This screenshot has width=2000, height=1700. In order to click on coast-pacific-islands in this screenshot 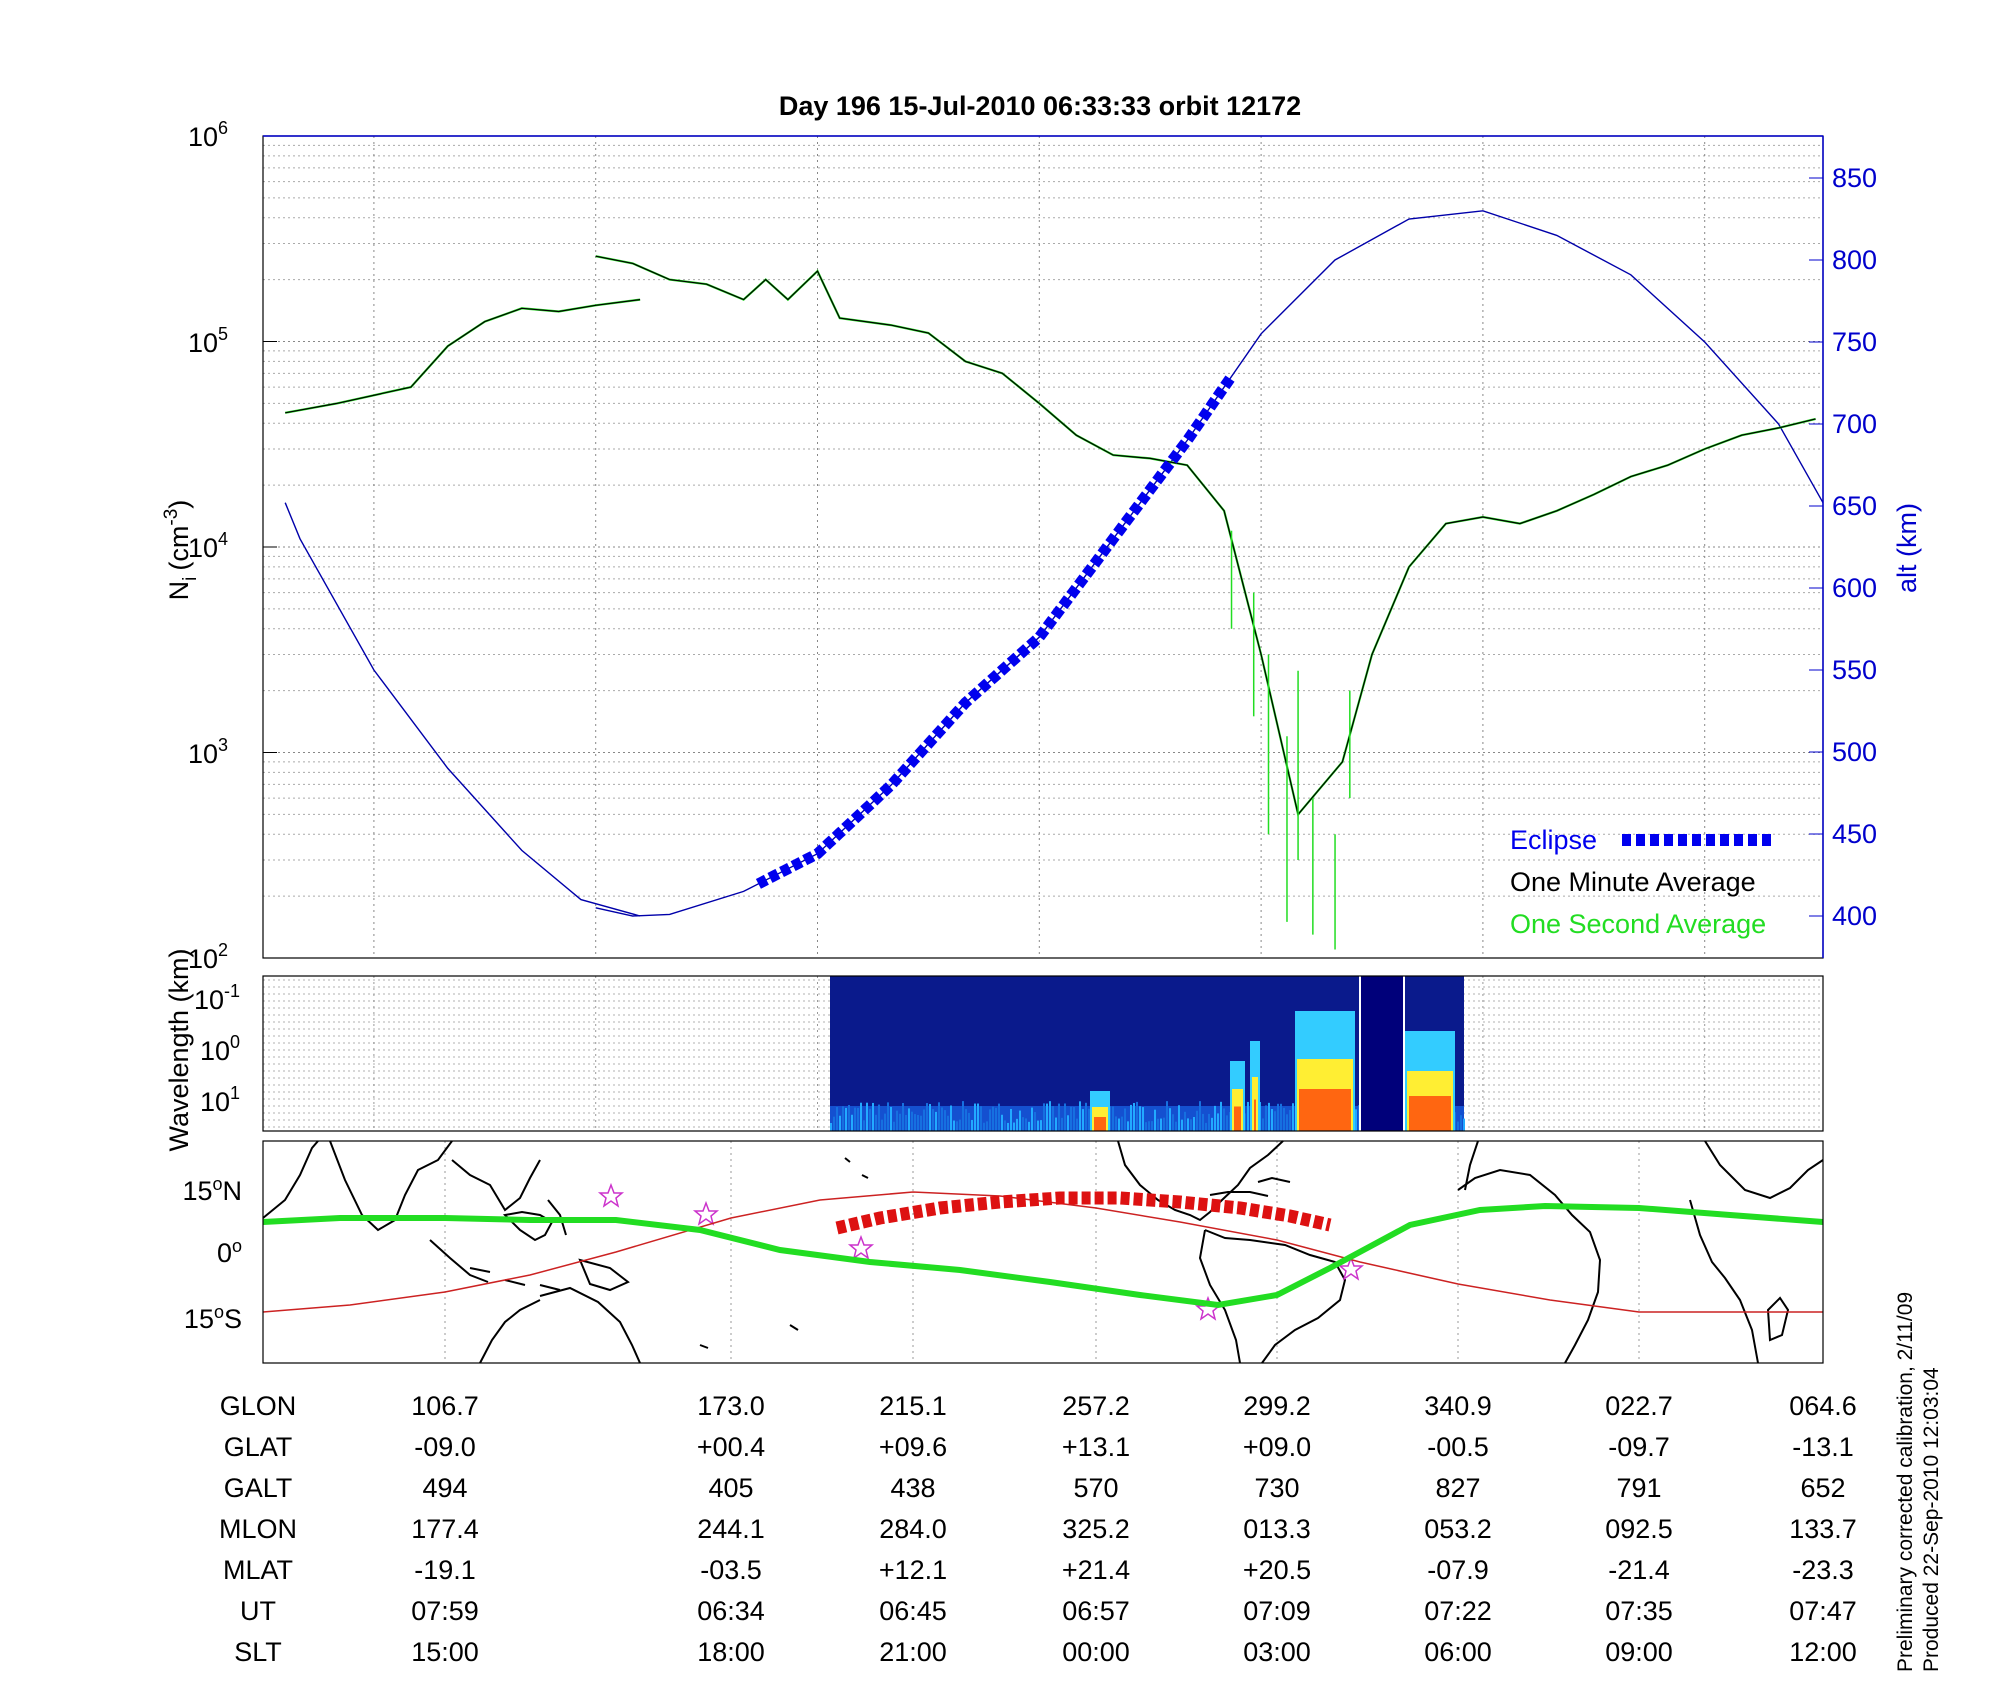, I will do `click(784, 1253)`.